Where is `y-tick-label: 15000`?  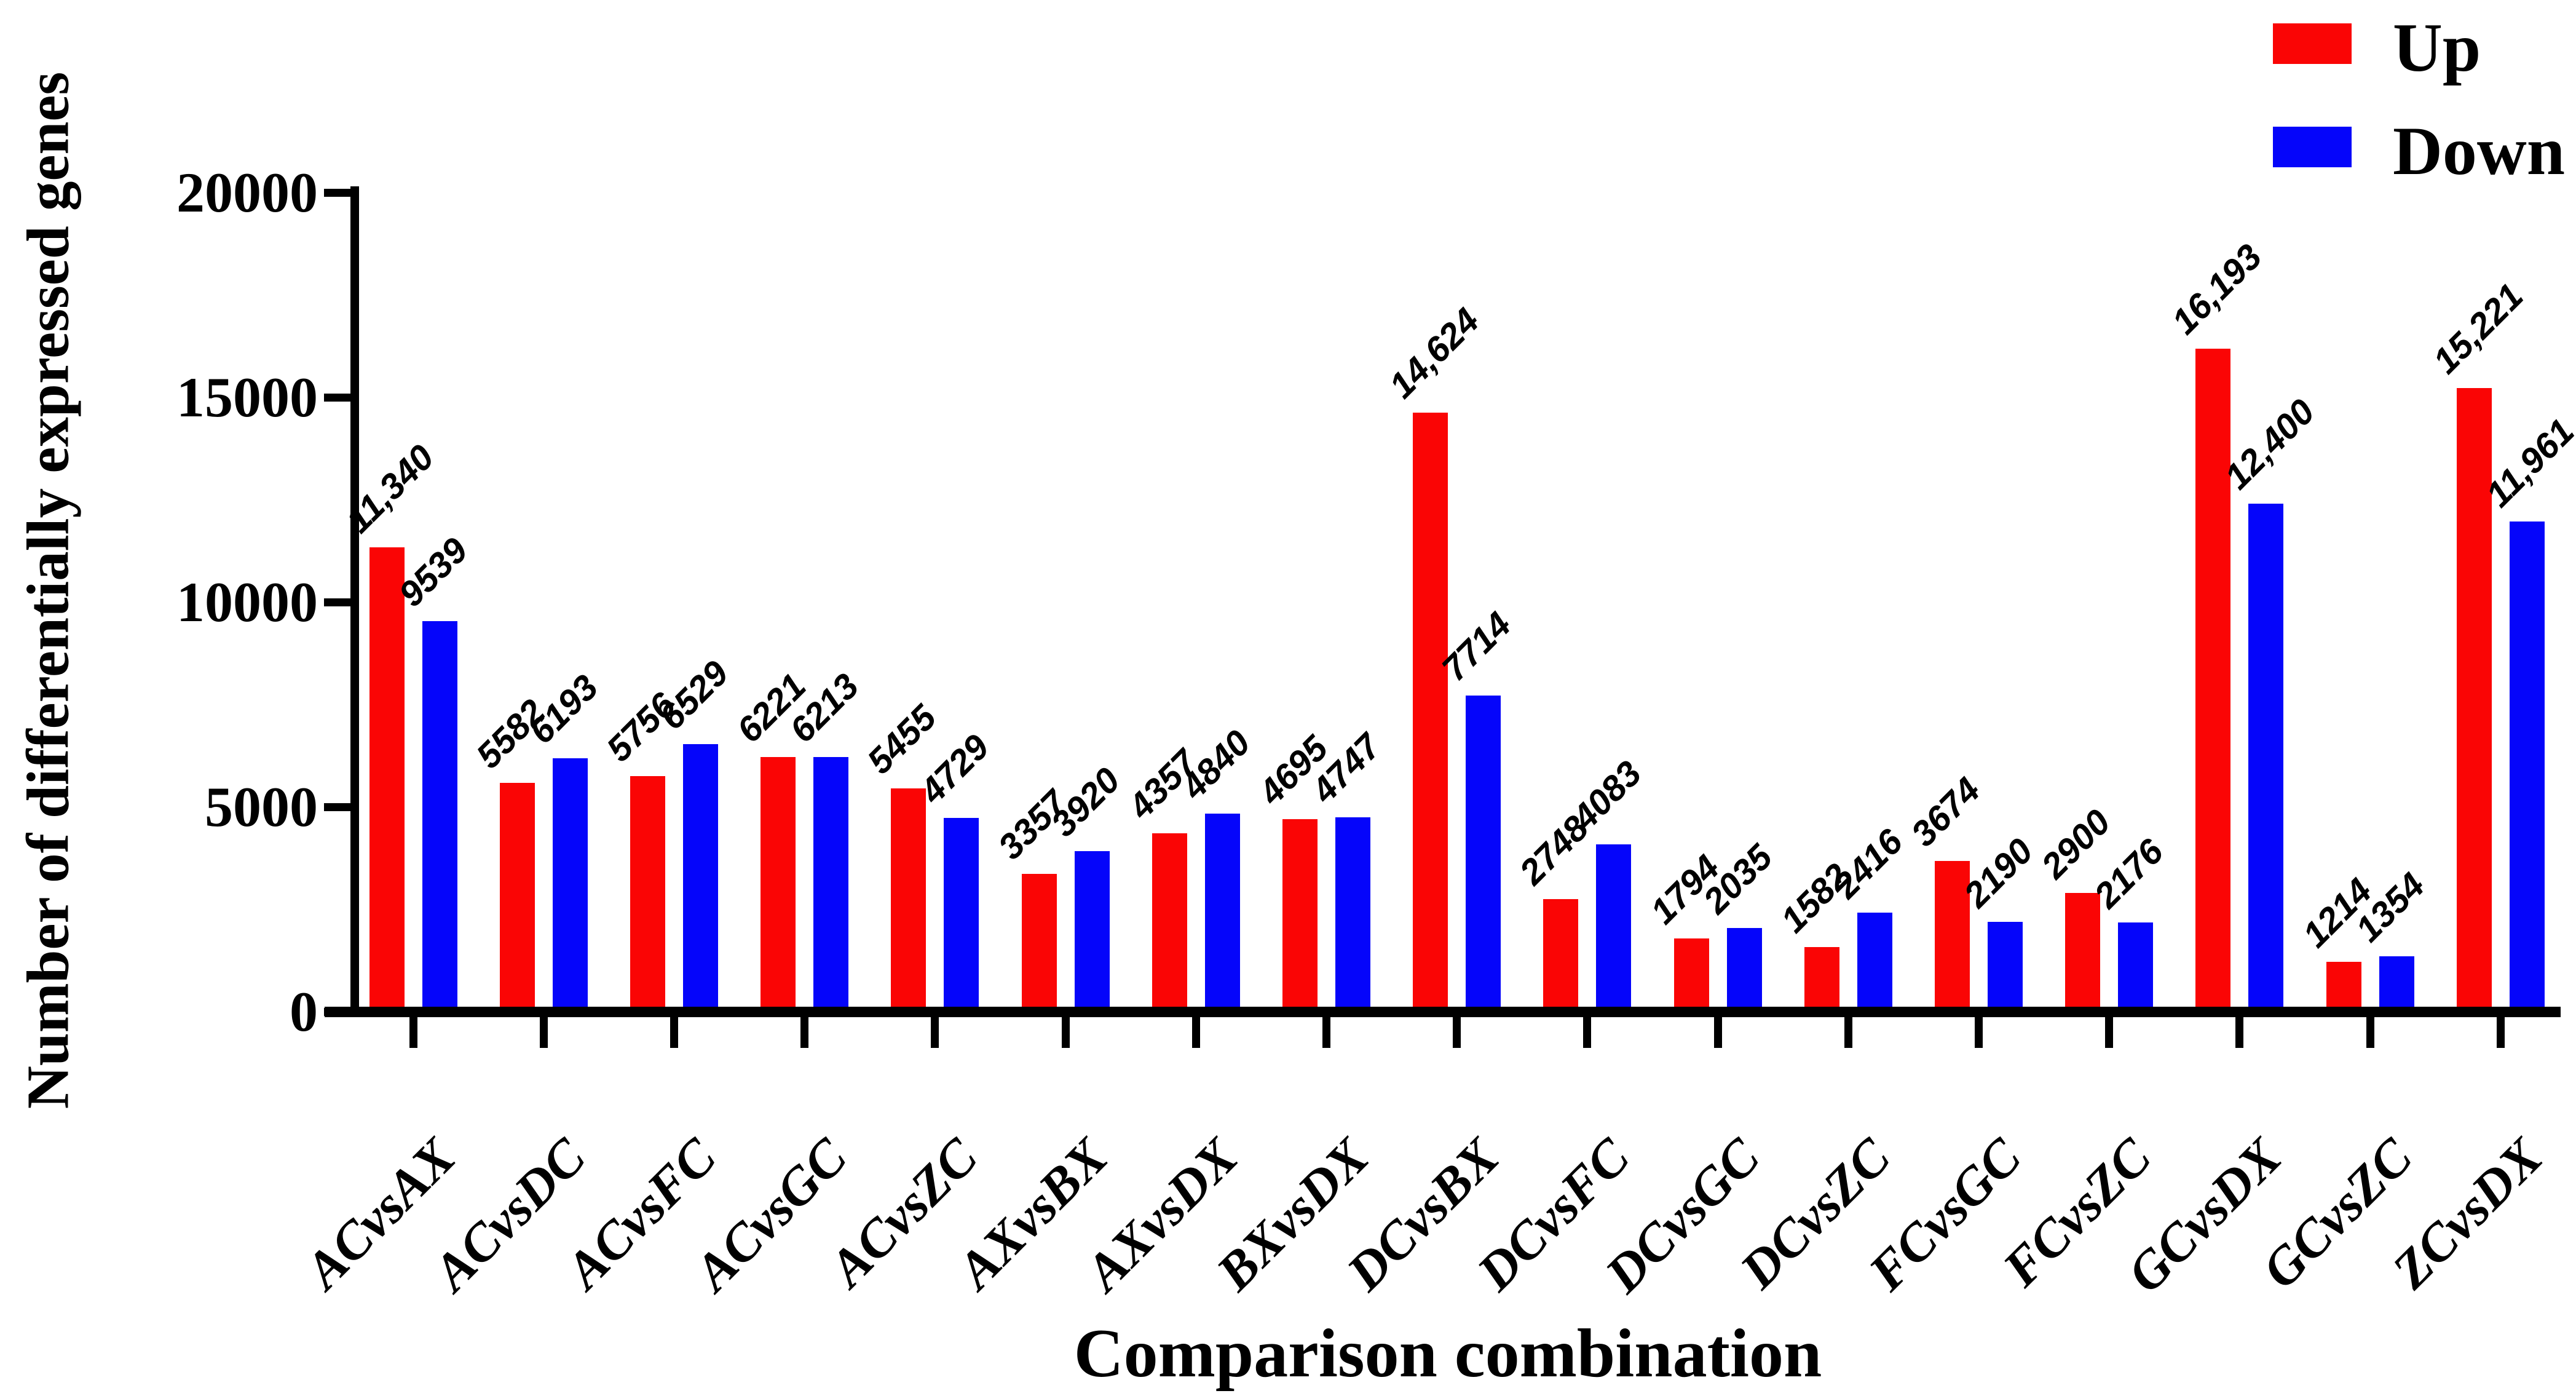
y-tick-label: 15000 is located at coordinates (247, 398).